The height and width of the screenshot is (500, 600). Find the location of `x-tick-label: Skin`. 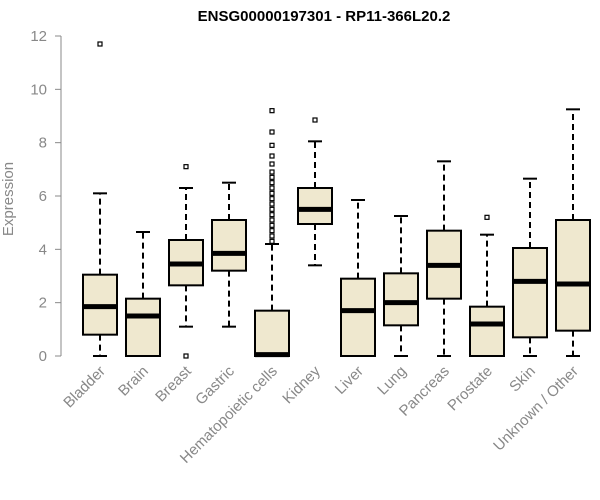

x-tick-label: Skin is located at coordinates (522, 379).